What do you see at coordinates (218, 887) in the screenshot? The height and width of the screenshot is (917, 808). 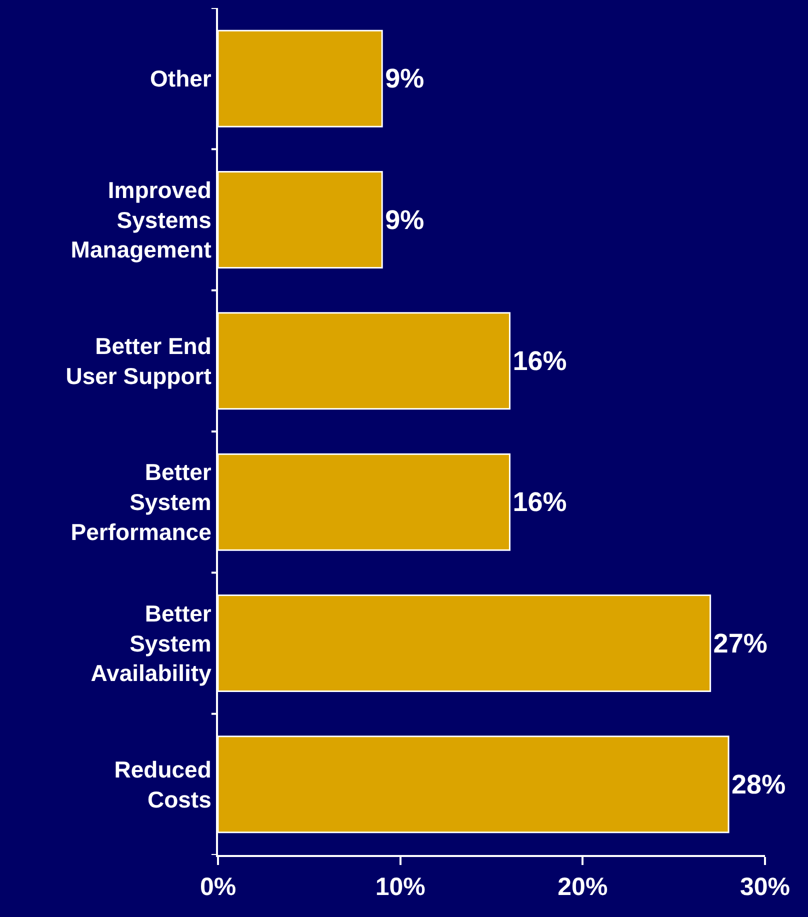 I see `x-tick-label: 0%` at bounding box center [218, 887].